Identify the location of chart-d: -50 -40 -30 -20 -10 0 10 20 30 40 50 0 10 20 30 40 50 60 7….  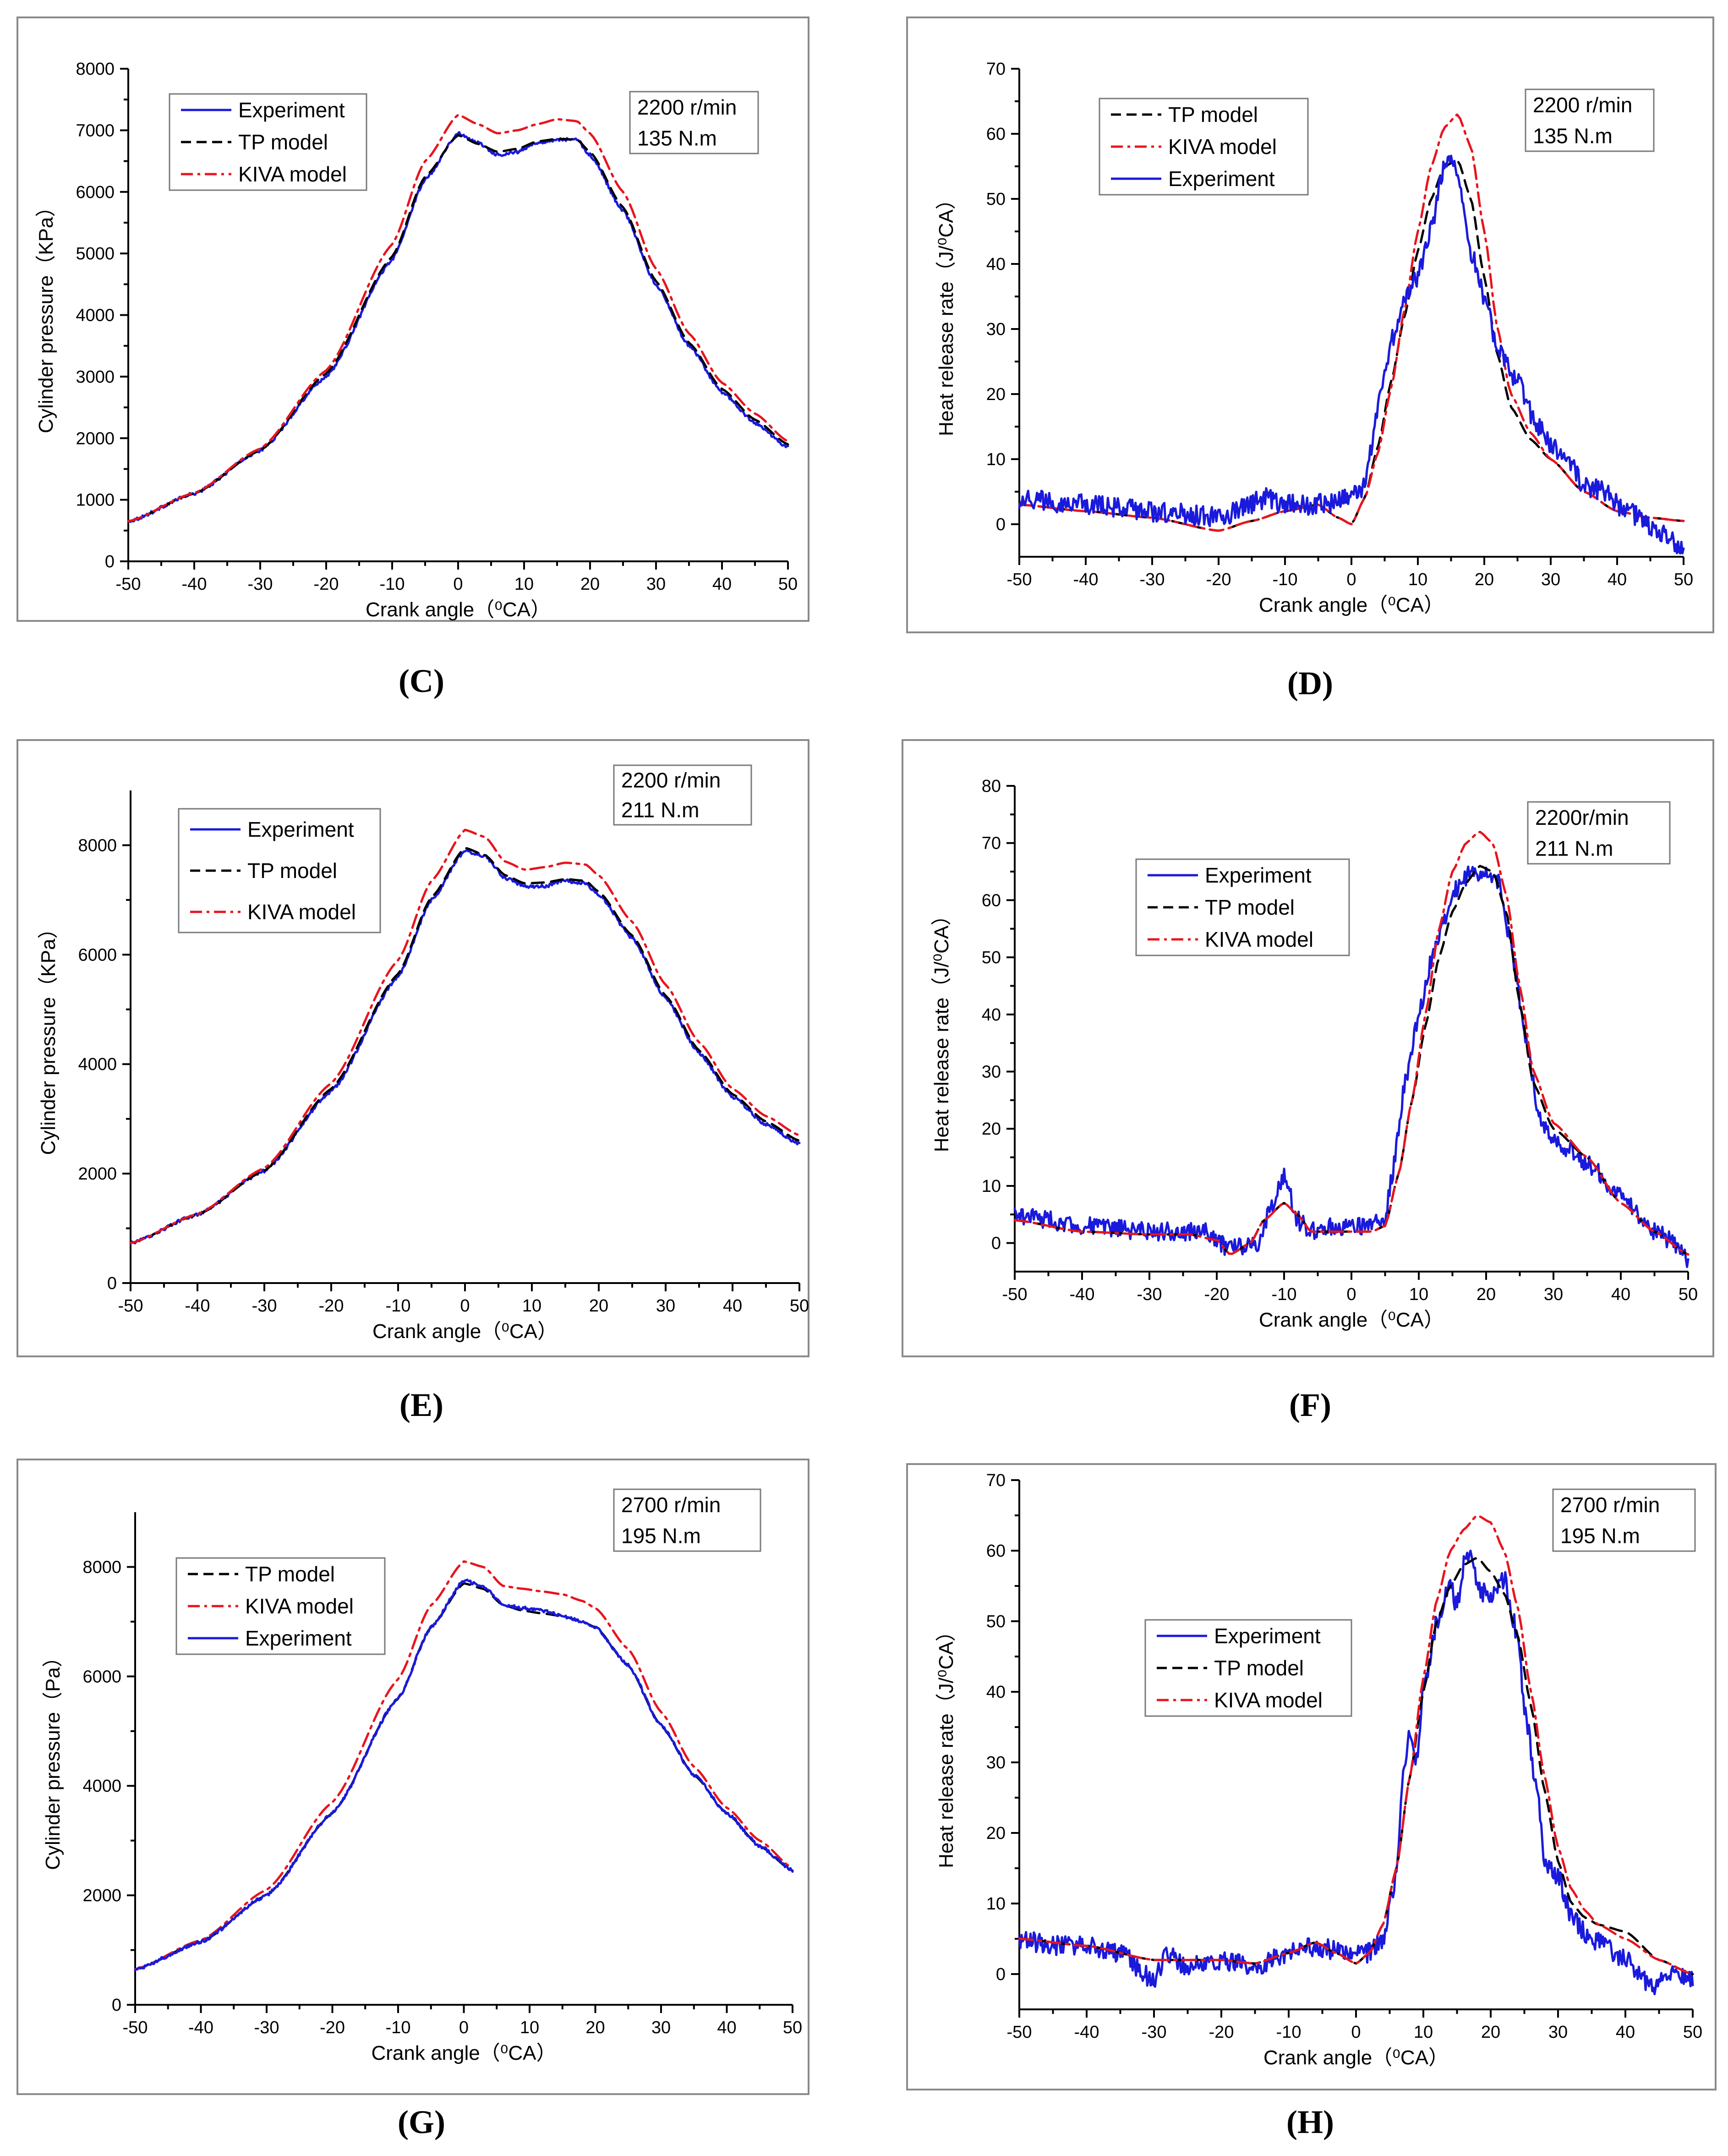
(1310, 359).